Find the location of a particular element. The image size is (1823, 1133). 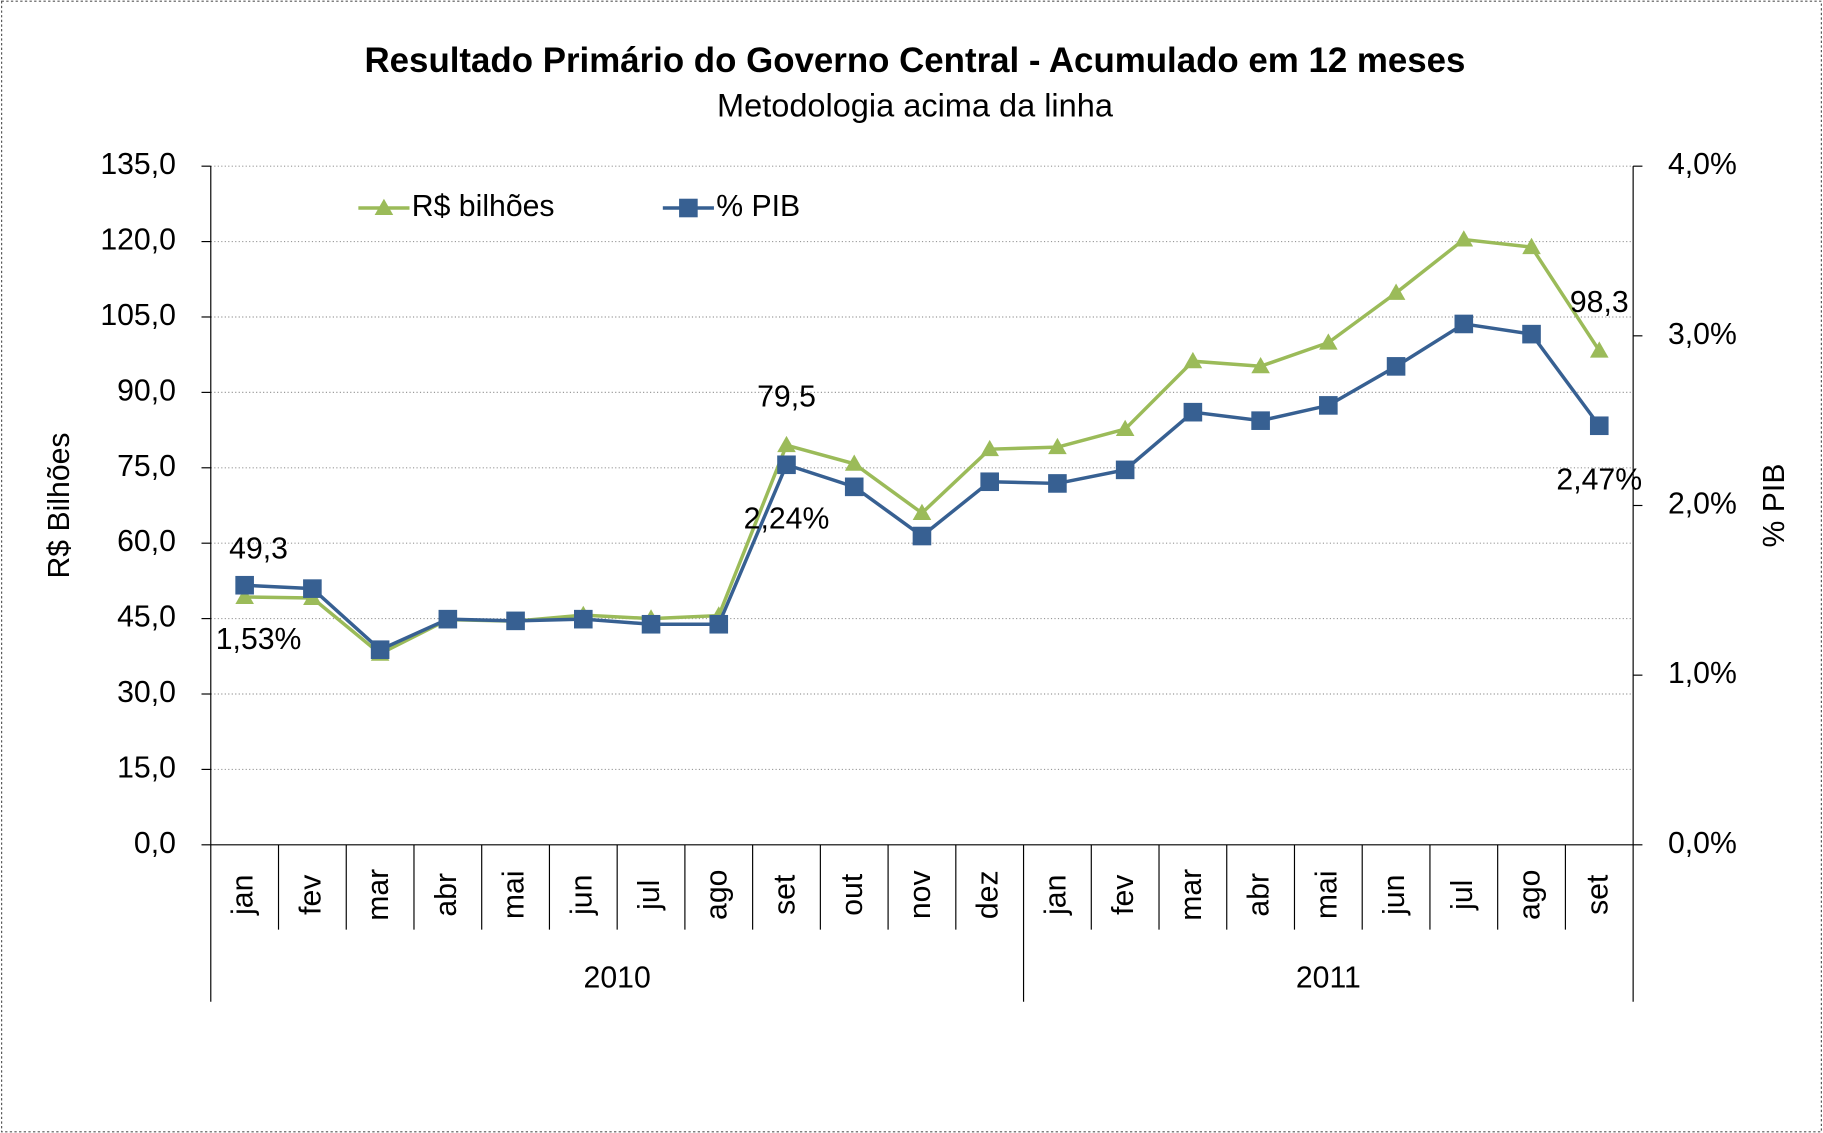

legend-label: % PIB is located at coordinates (758, 206).